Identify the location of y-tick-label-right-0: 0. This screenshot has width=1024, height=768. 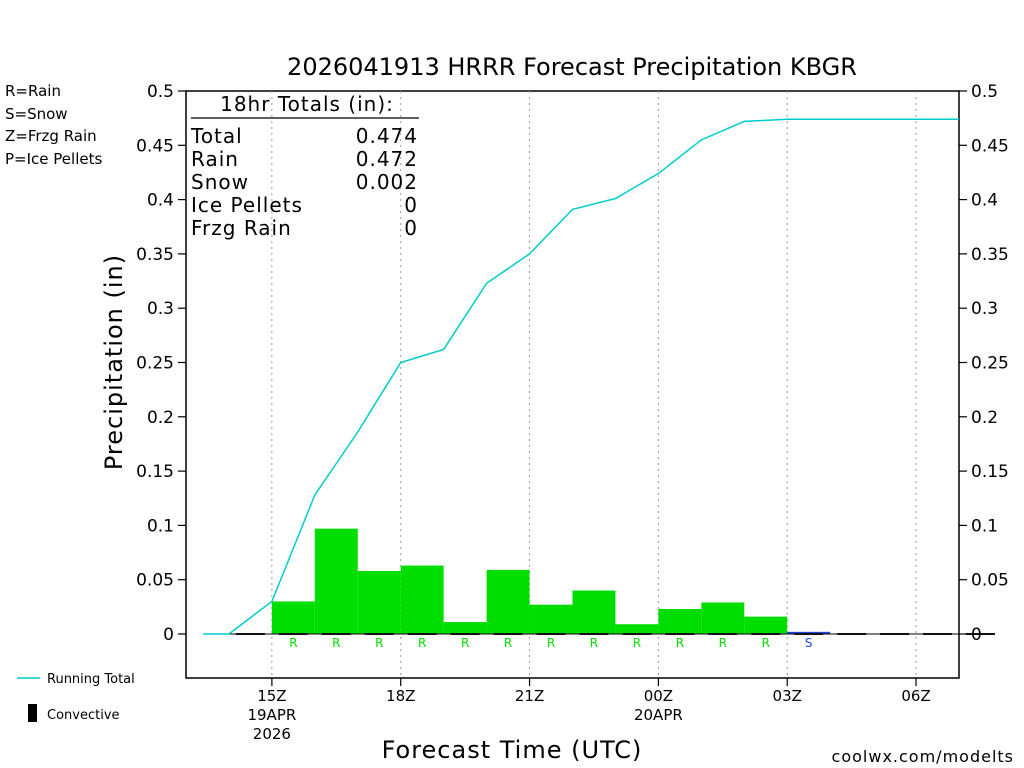
(976, 635).